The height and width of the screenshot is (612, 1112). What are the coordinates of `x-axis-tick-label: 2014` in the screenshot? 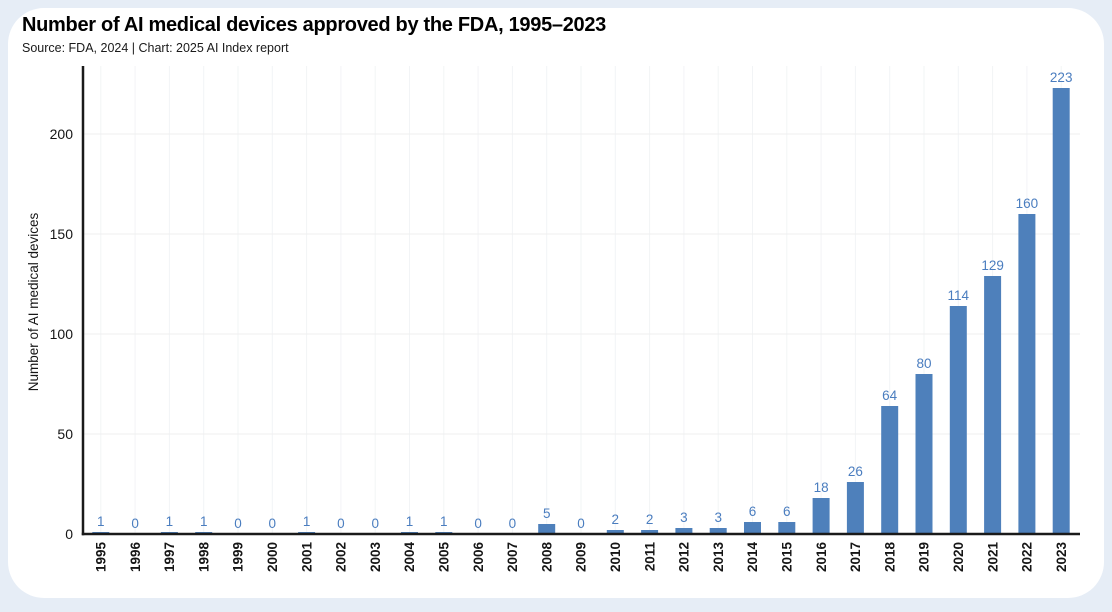 It's located at (752, 557).